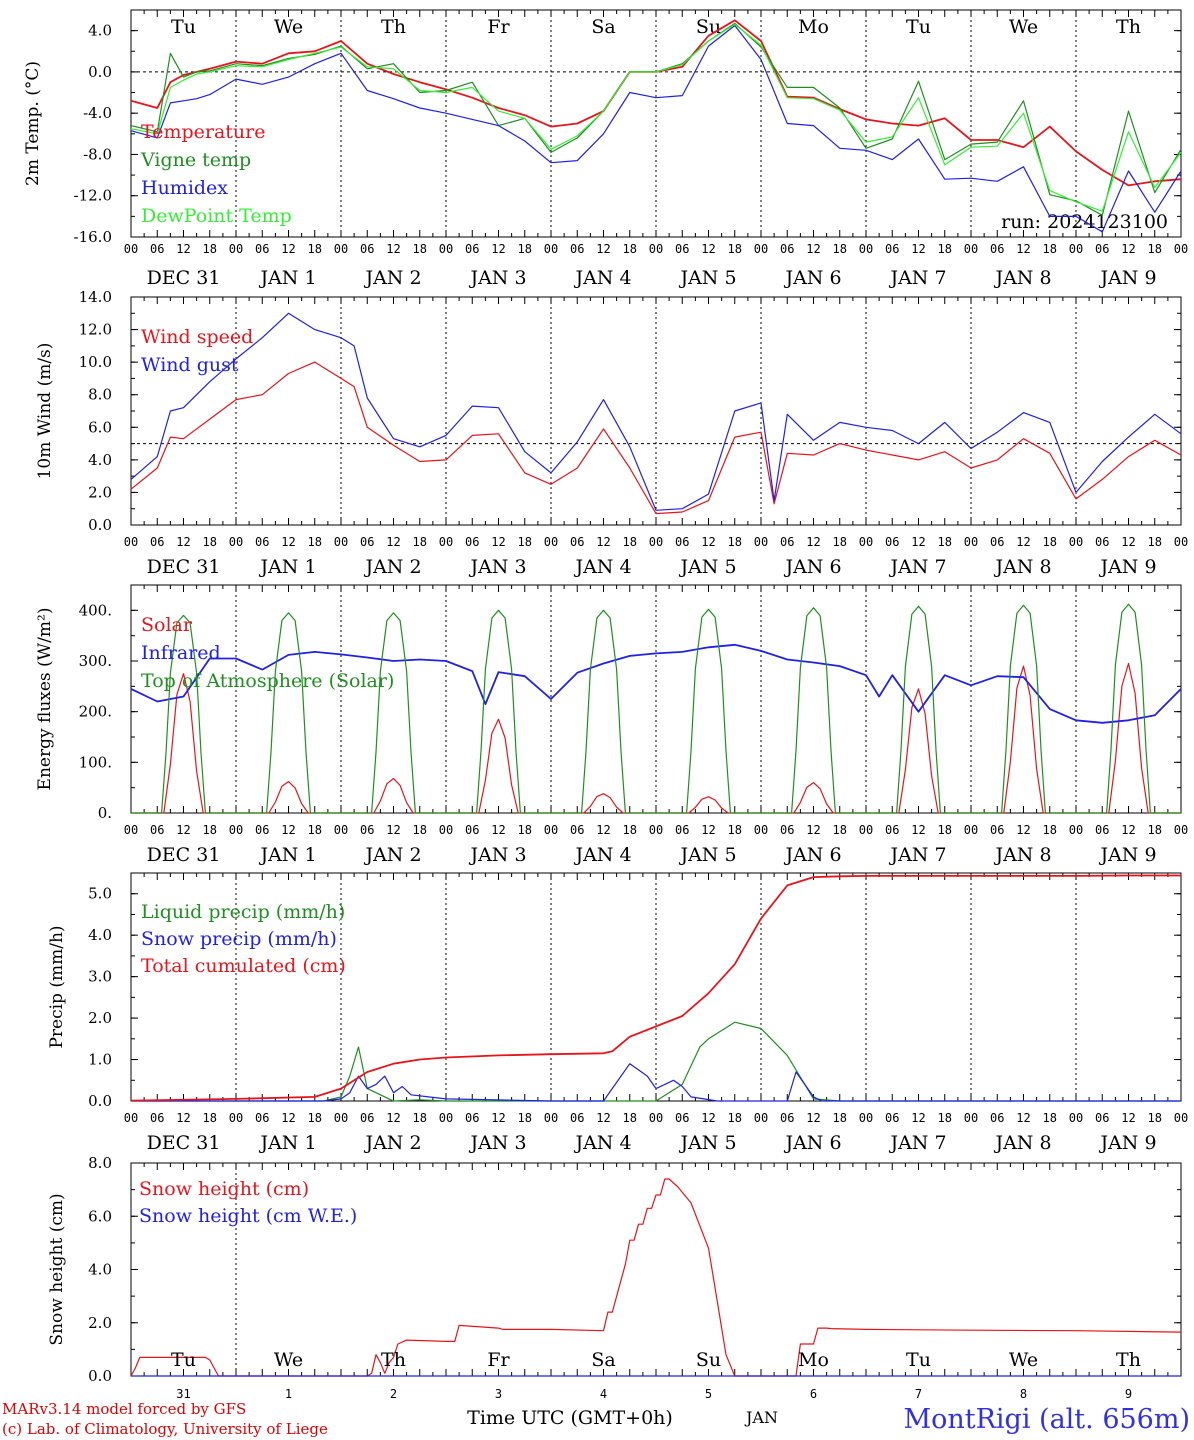 Image resolution: width=1194 pixels, height=1440 pixels. What do you see at coordinates (93, 237) in the screenshot?
I see `y-tick-label: -16.0` at bounding box center [93, 237].